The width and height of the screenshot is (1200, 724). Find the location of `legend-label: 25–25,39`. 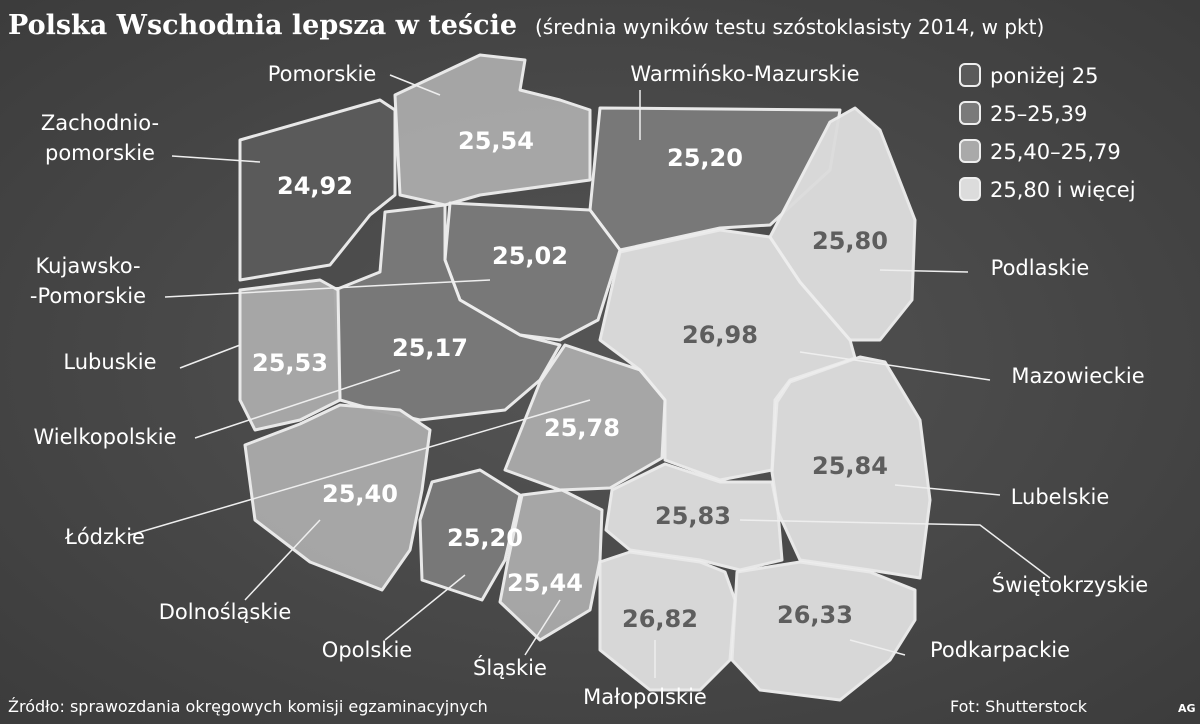

legend-label: 25–25,39 is located at coordinates (1038, 114).